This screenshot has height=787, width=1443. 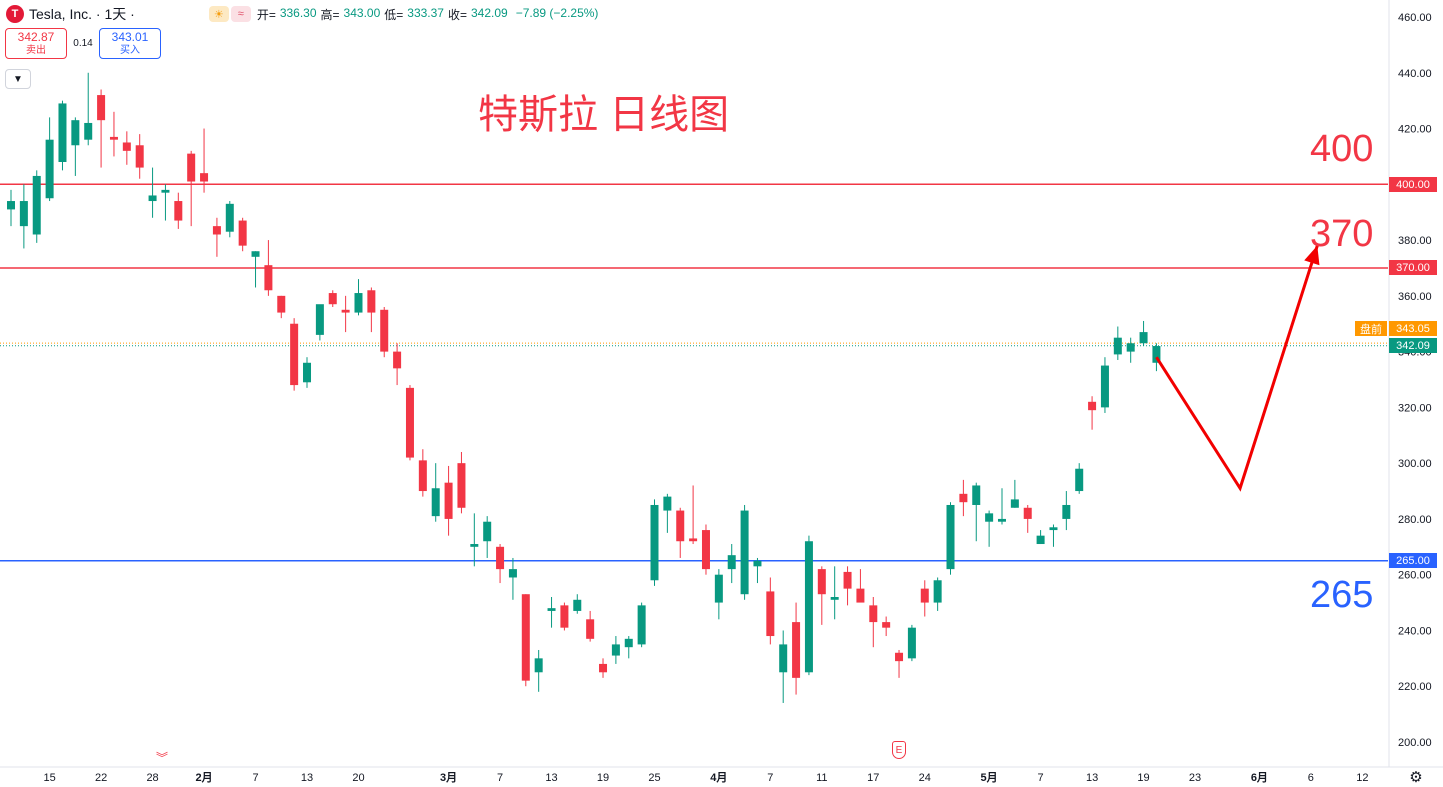 What do you see at coordinates (82, 14) in the screenshot?
I see `symbol-title: Tesla, Inc. · 1天 ·` at bounding box center [82, 14].